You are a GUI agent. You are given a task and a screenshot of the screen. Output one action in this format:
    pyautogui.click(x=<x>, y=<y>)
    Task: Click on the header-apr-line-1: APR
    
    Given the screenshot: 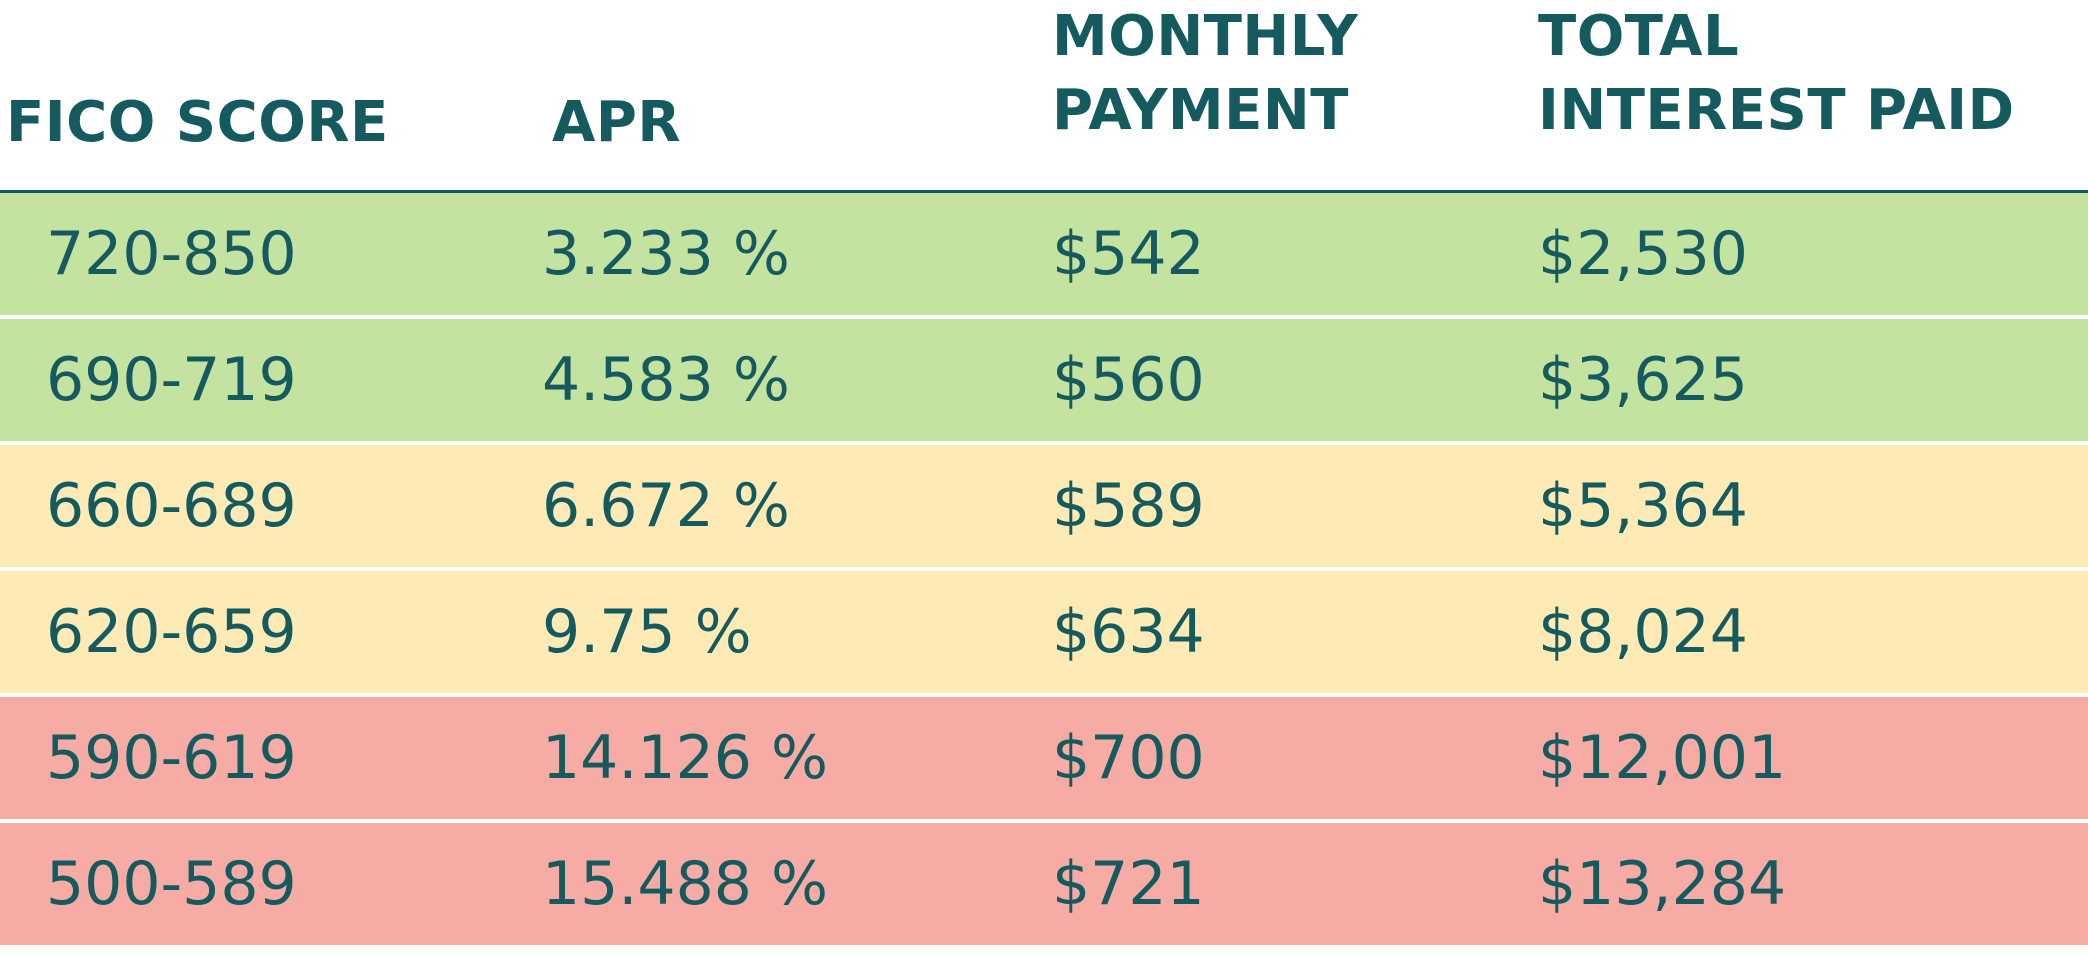 What is the action you would take?
    pyautogui.click(x=617, y=122)
    